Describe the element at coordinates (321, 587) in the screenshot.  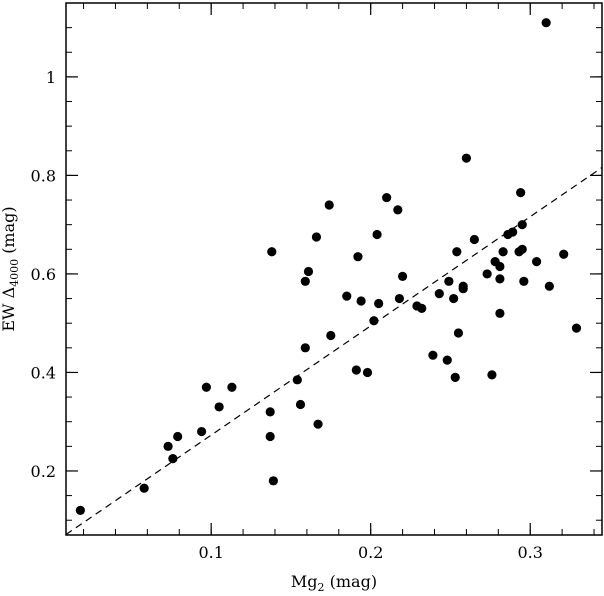
I see `x-axis-label-sub: 2` at that location.